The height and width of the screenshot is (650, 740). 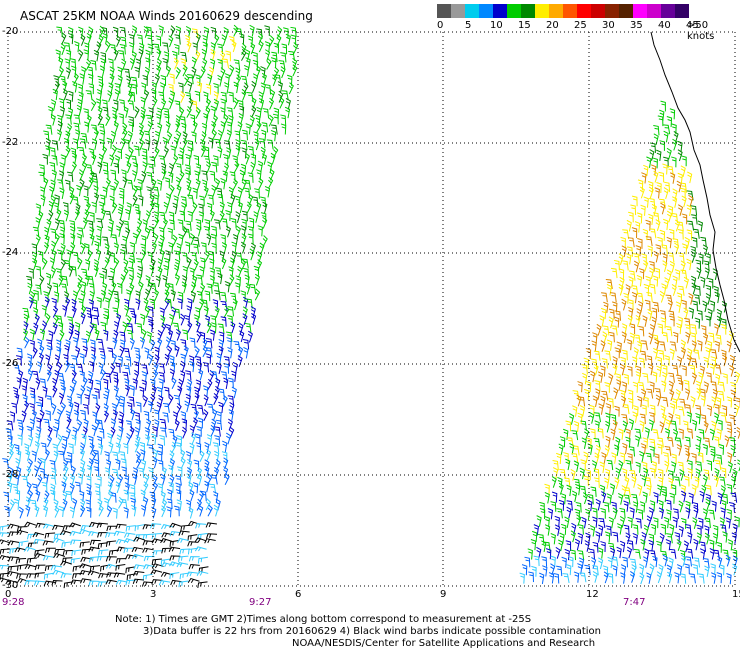 What do you see at coordinates (528, 11) in the screenshot?
I see `legend-swatch` at bounding box center [528, 11].